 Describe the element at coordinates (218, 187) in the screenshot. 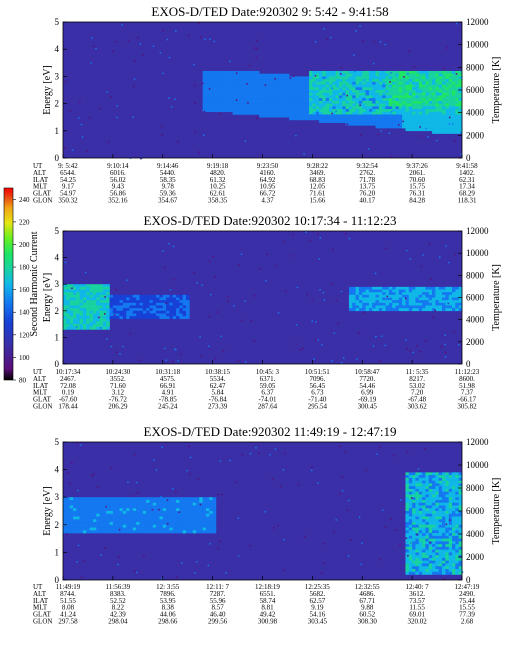

I see `table-cell: 10.25` at that location.